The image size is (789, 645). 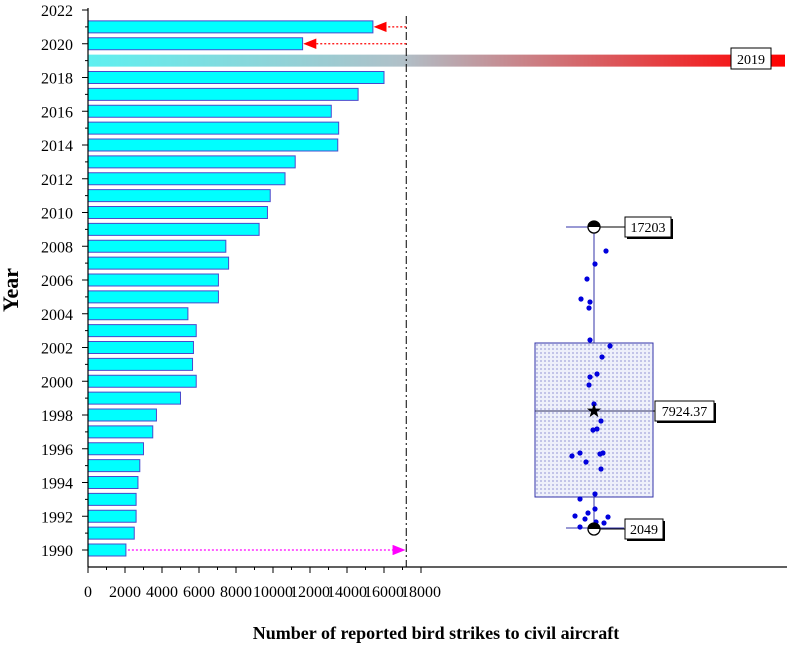 I want to click on bar-2019, so click(x=436, y=60).